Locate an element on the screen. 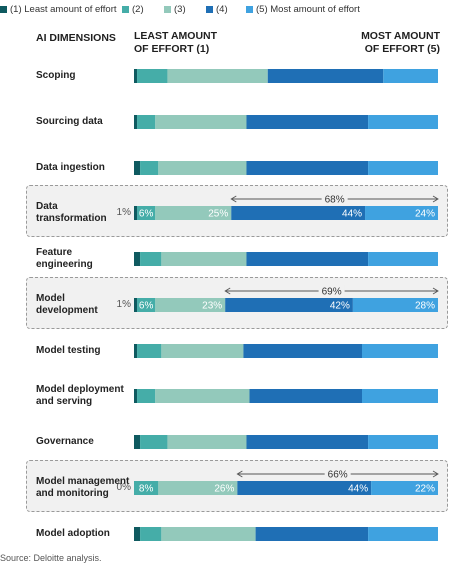 The image size is (474, 567). category-label: Data ingestion is located at coordinates (70, 168).